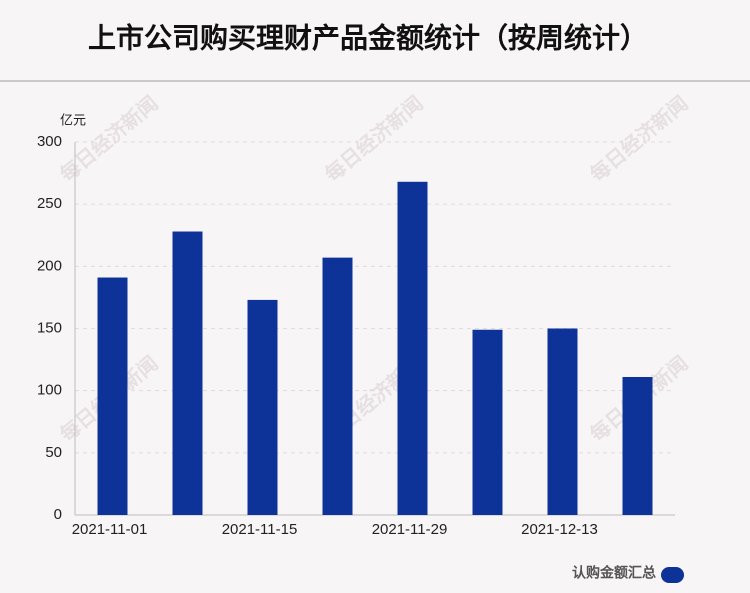 This screenshot has width=750, height=593. I want to click on unit-label: 亿元, so click(73, 119).